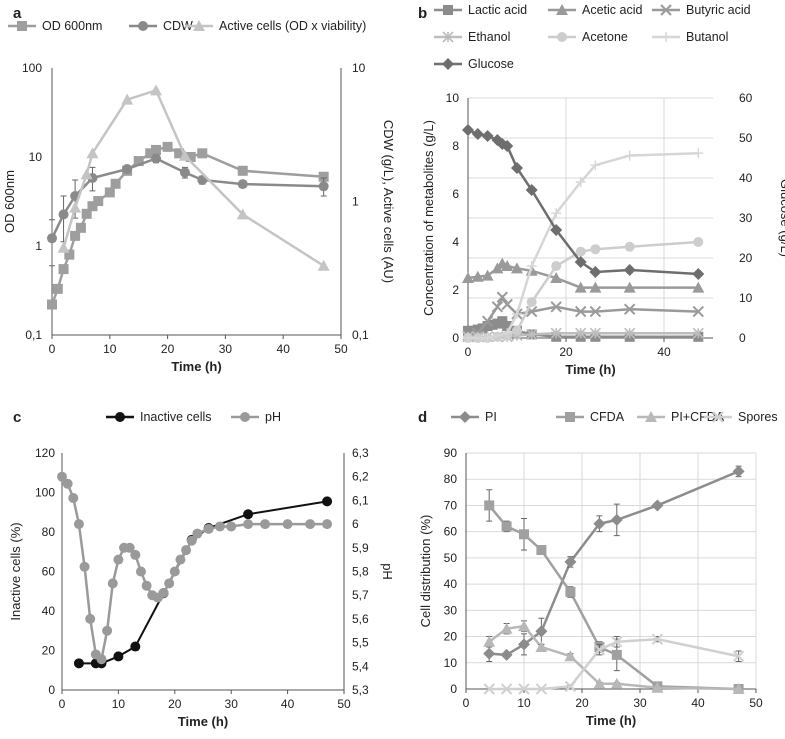 The image size is (785, 739). I want to click on y-tick-label: 6, so click(455, 194).